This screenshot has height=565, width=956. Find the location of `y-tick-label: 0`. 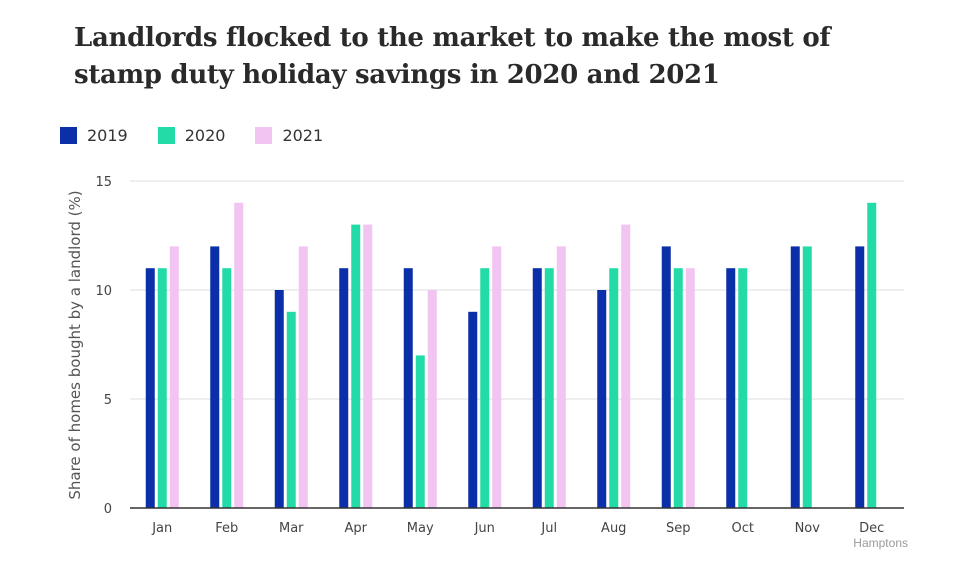

y-tick-label: 0 is located at coordinates (108, 509).